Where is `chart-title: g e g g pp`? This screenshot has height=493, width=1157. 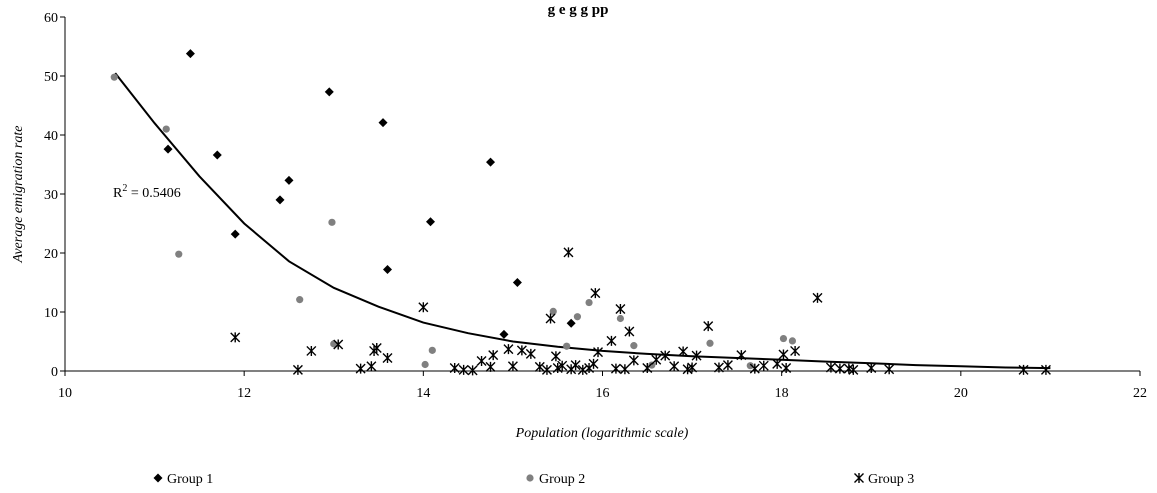
chart-title: g e g g pp is located at coordinates (578, 10).